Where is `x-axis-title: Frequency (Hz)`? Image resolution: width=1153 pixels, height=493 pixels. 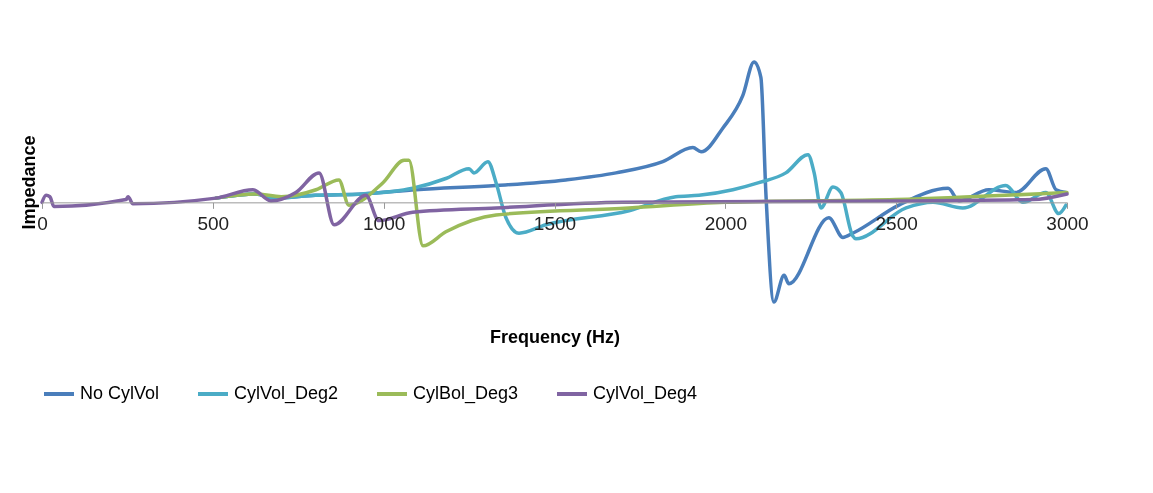
x-axis-title: Frequency (Hz) is located at coordinates (555, 336).